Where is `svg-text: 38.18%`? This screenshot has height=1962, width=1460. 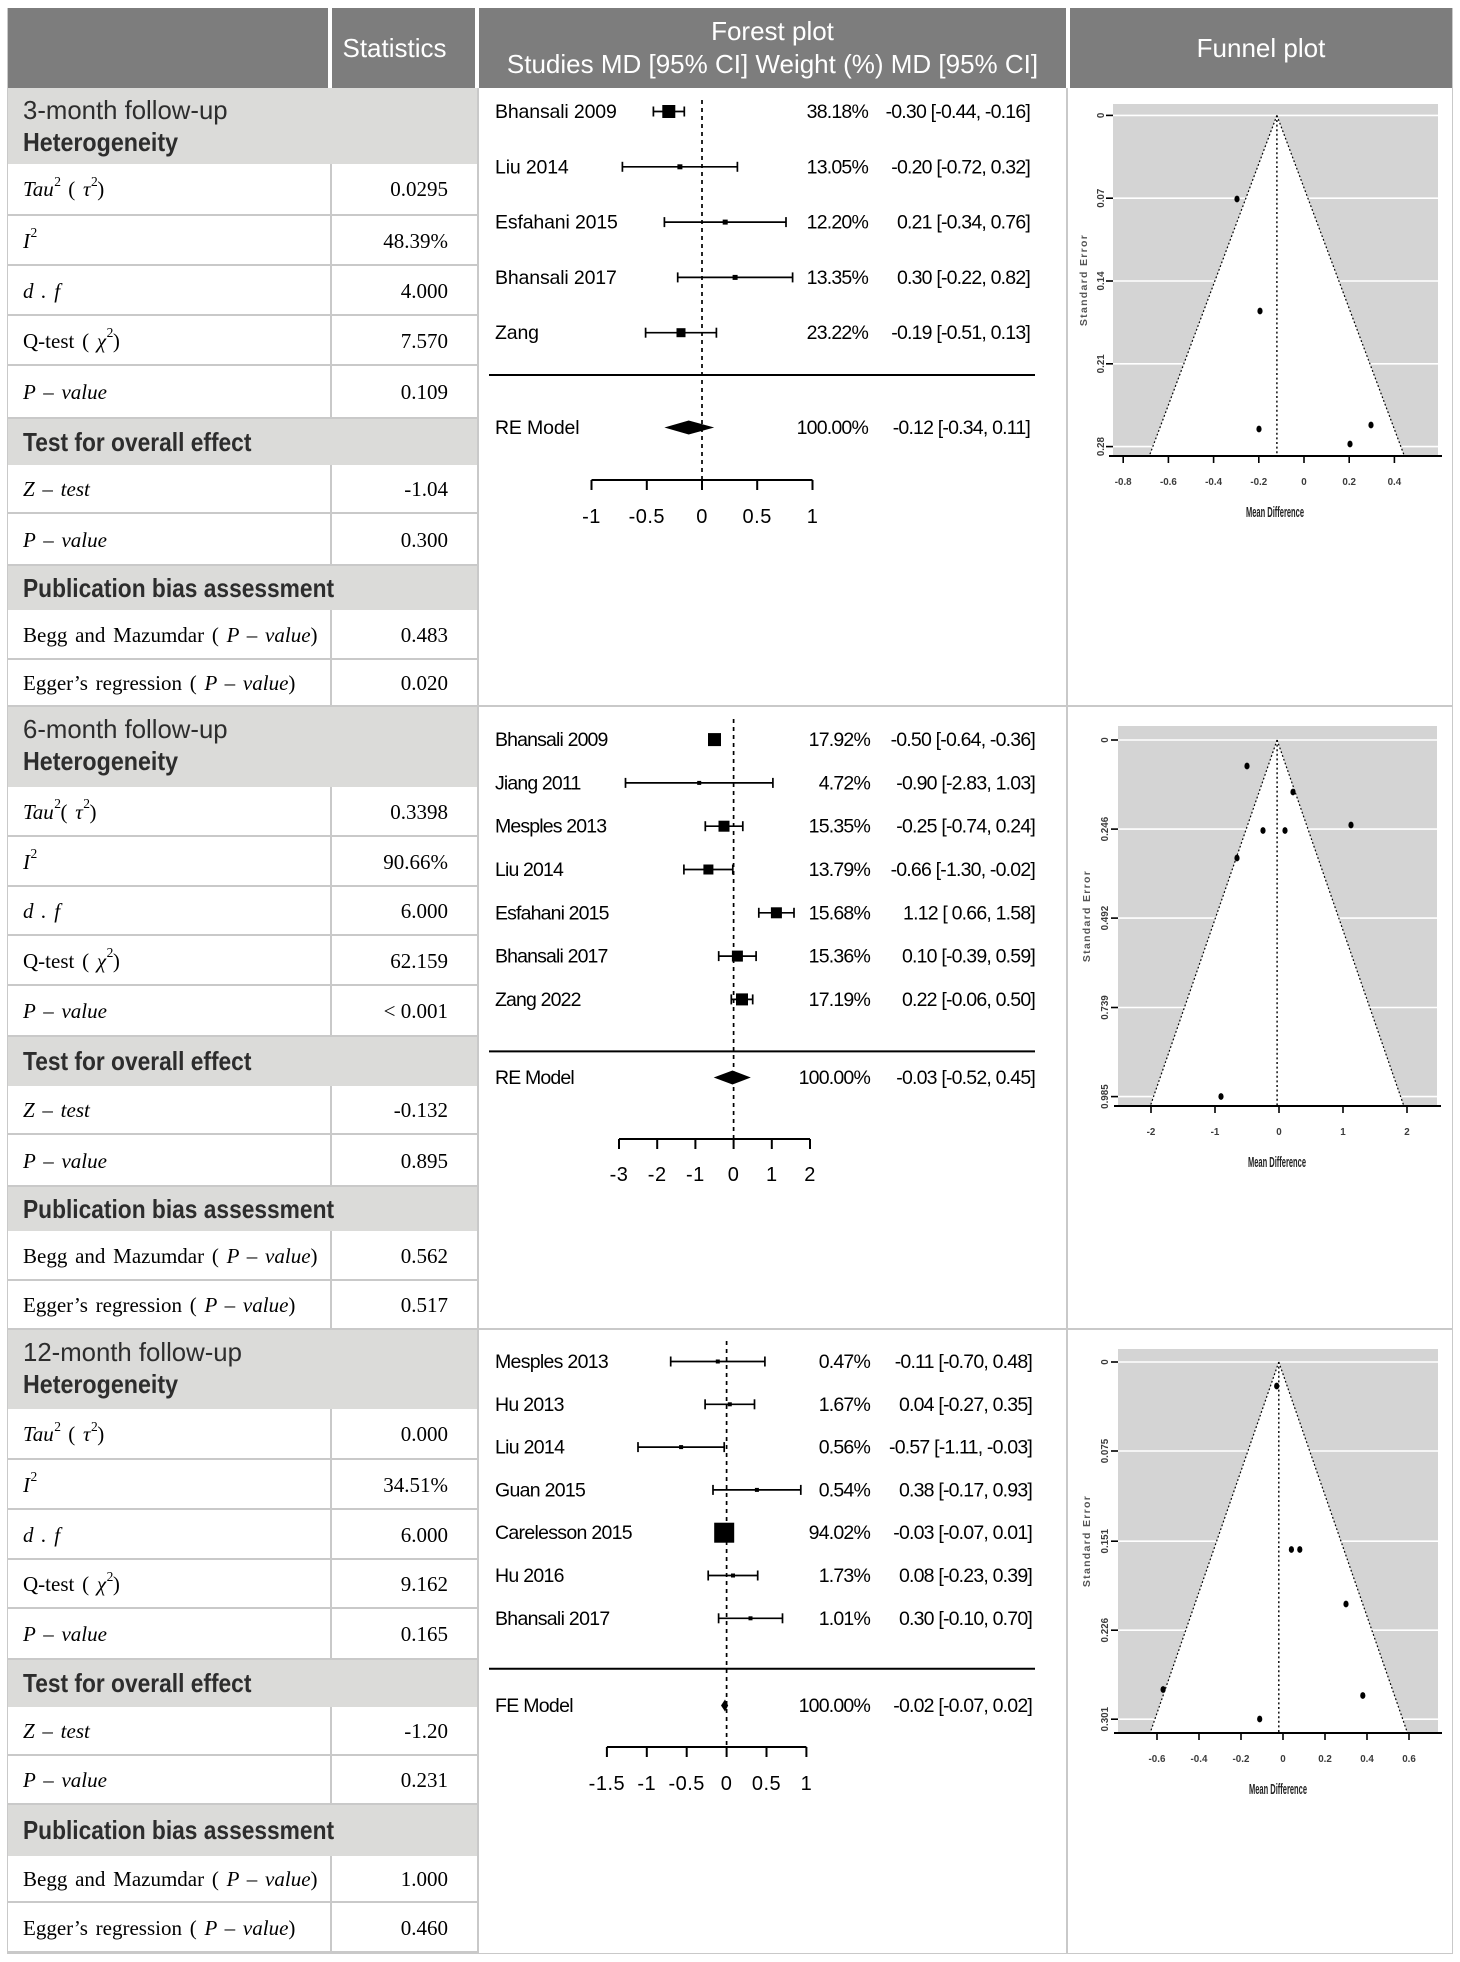 svg-text: 38.18% is located at coordinates (838, 112).